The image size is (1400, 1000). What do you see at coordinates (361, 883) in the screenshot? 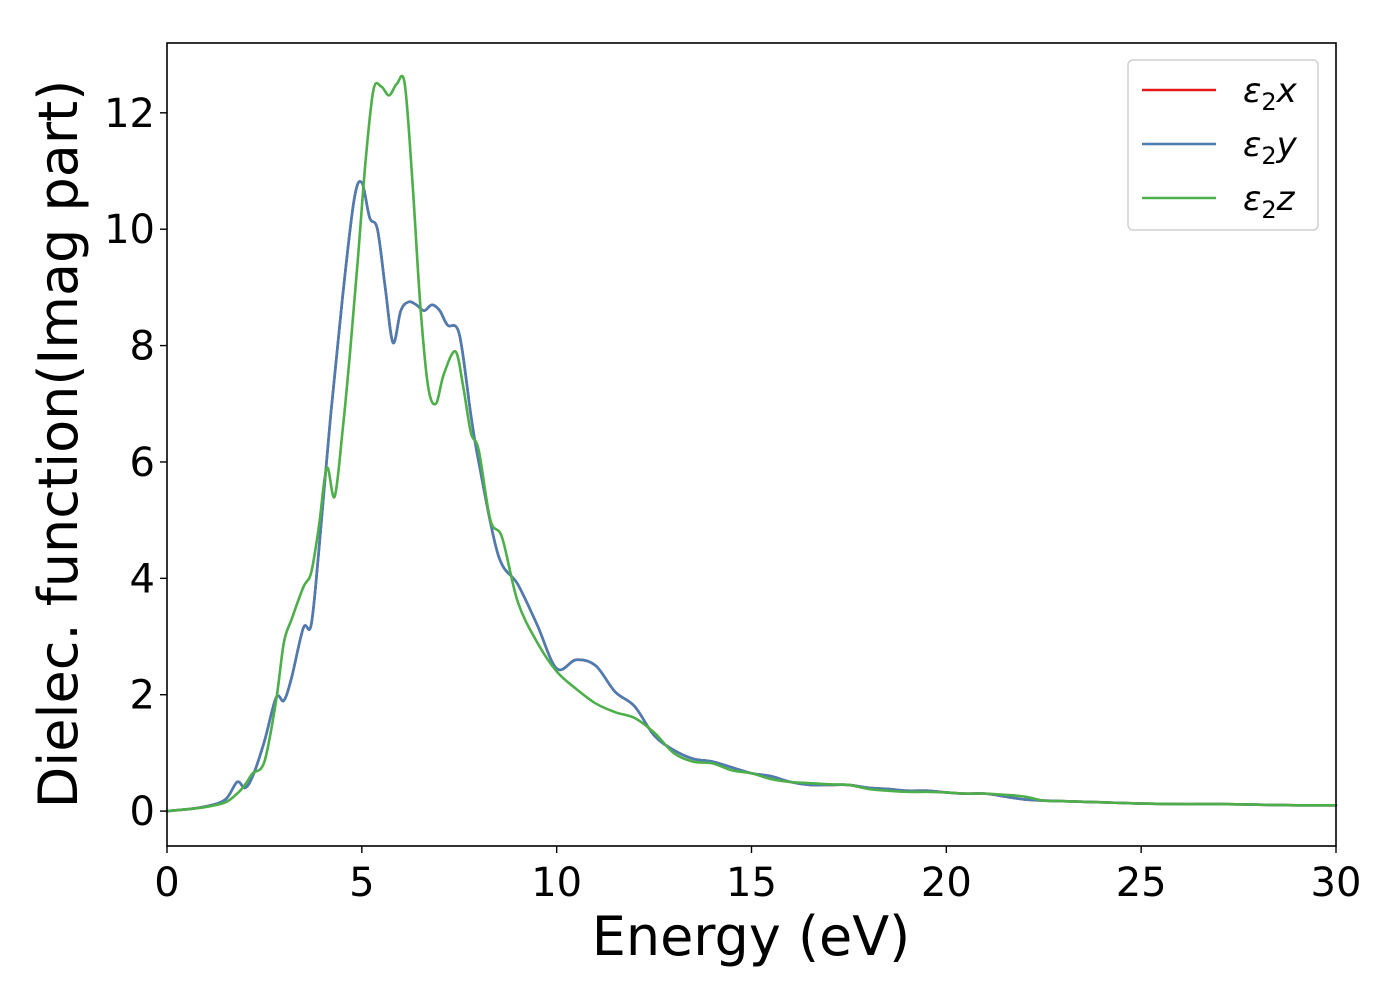
I see `x-tick-label: 5` at bounding box center [361, 883].